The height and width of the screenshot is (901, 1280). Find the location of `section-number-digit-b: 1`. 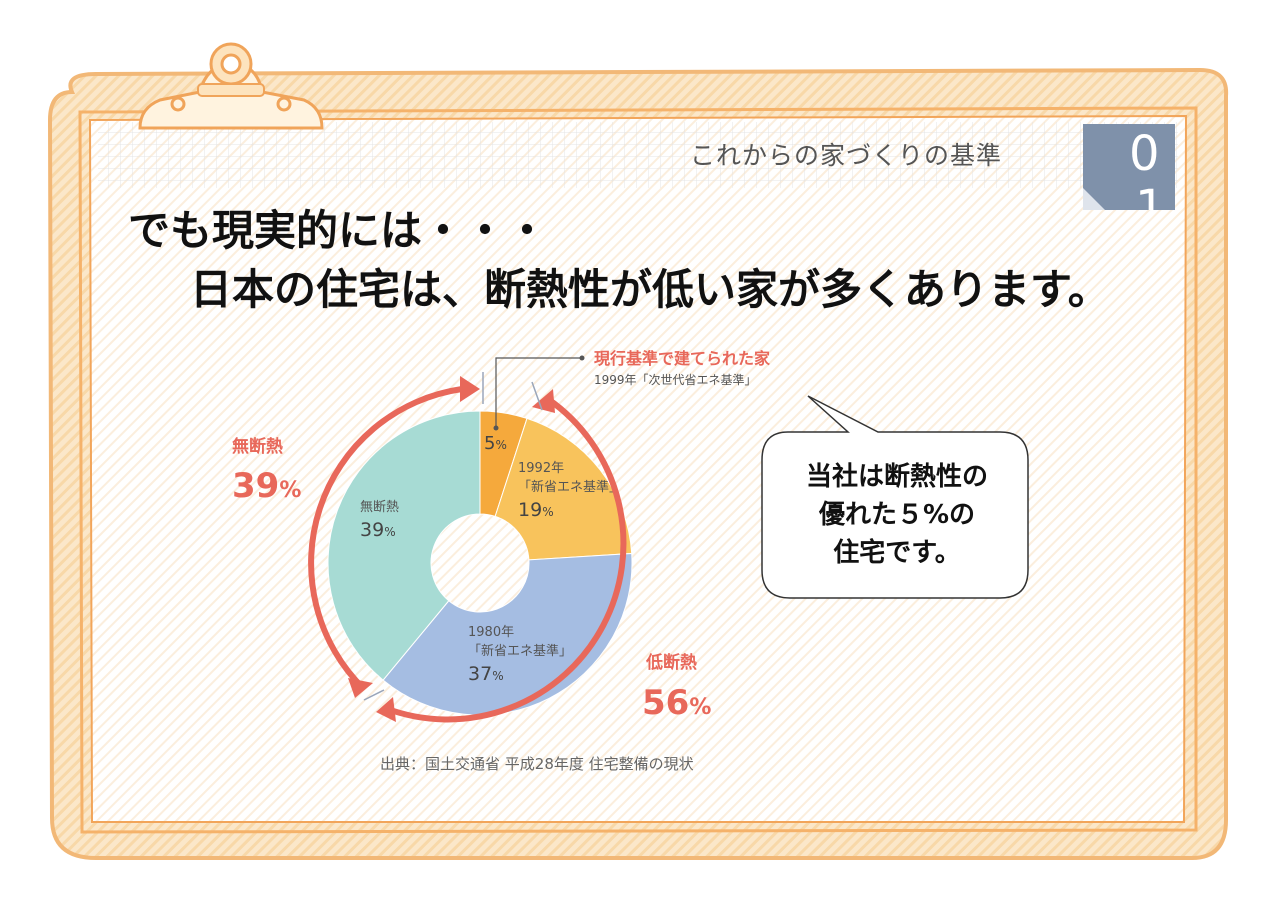

section-number-digit-b: 1 is located at coordinates (1150, 195).